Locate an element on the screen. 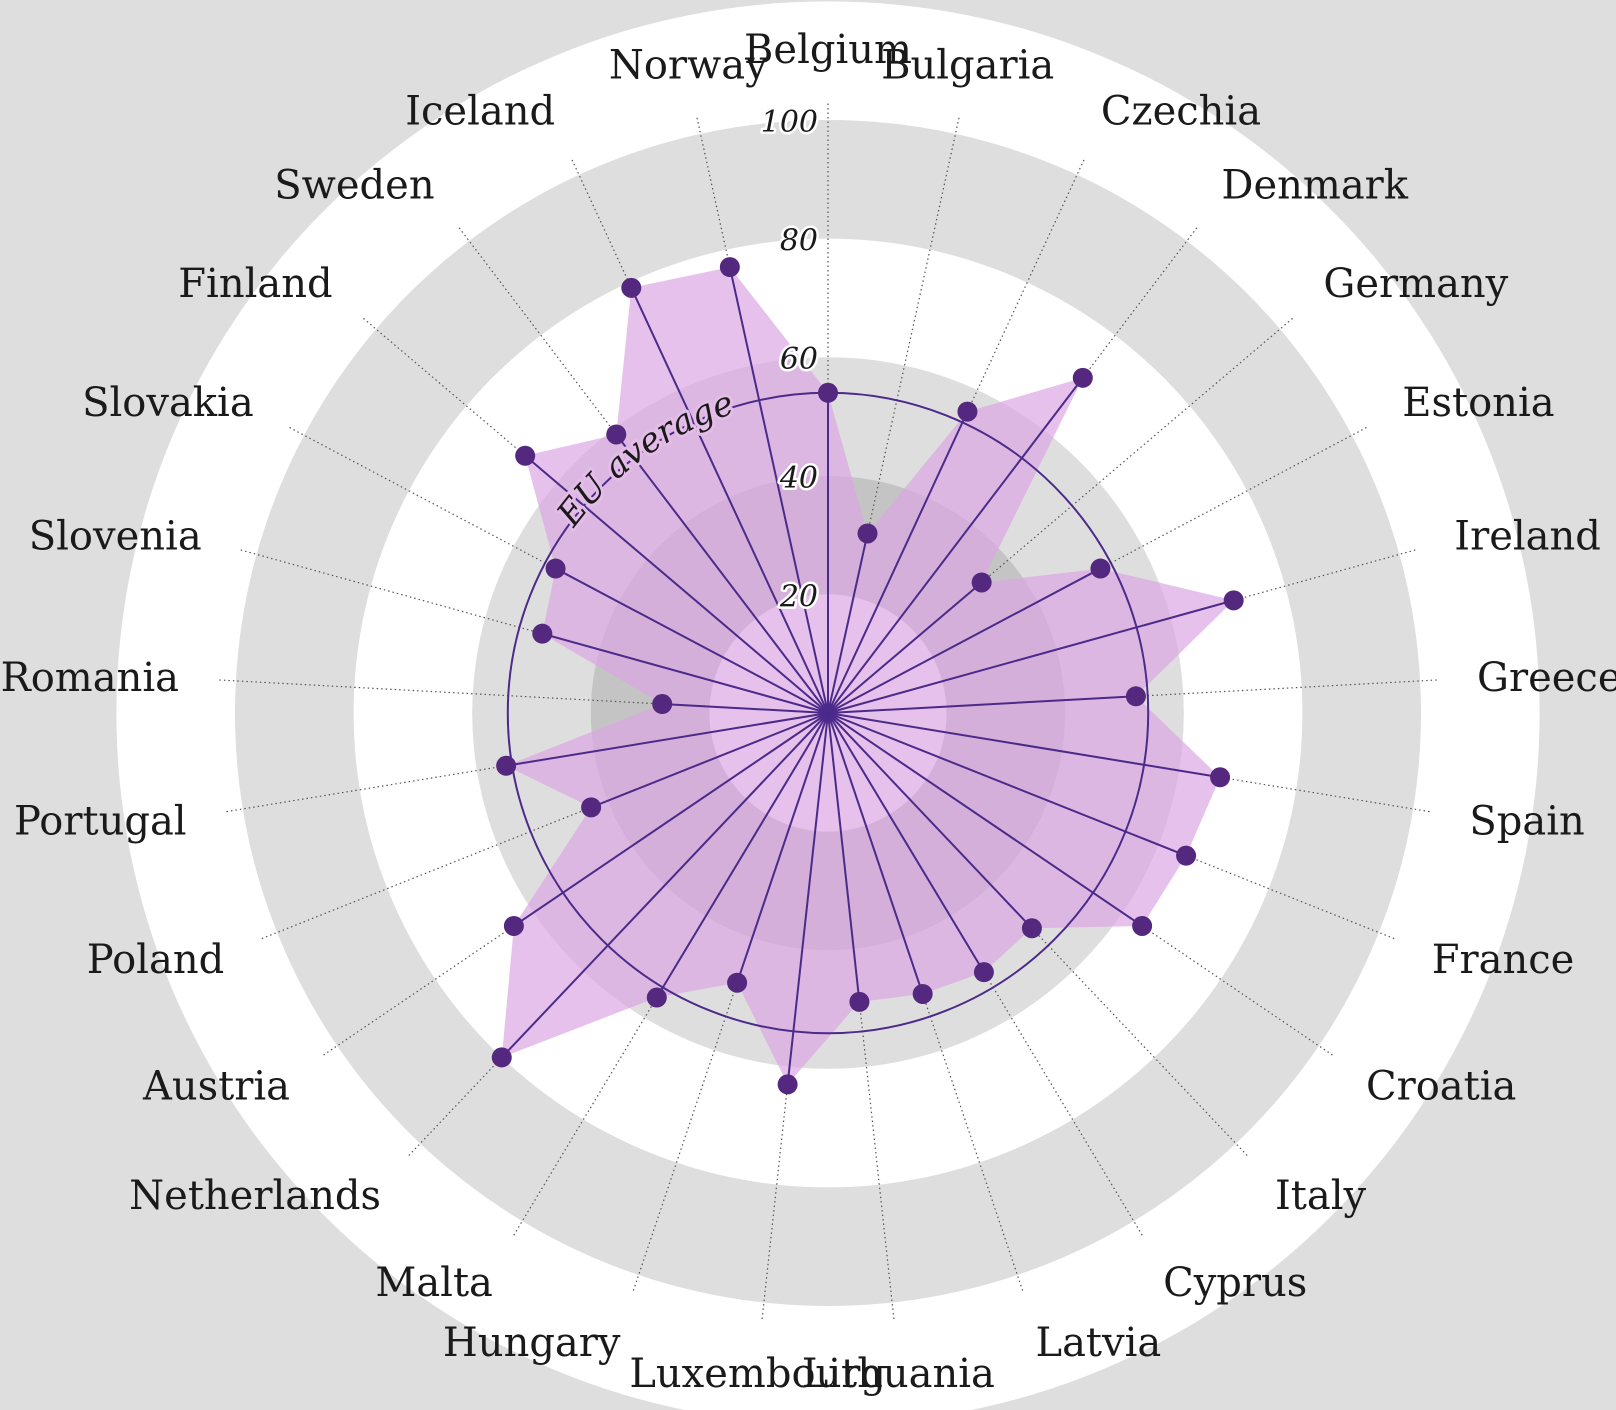 This screenshot has width=1616, height=1410. marker-netherlands is located at coordinates (501, 1057).